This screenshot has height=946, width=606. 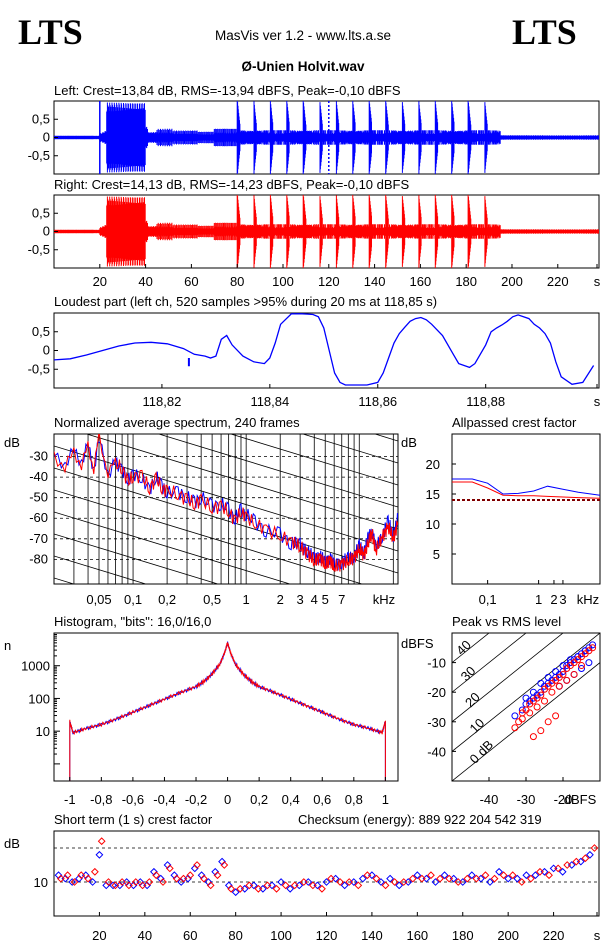 What do you see at coordinates (212, 599) in the screenshot?
I see `spectrum-xtick: 0,5` at bounding box center [212, 599].